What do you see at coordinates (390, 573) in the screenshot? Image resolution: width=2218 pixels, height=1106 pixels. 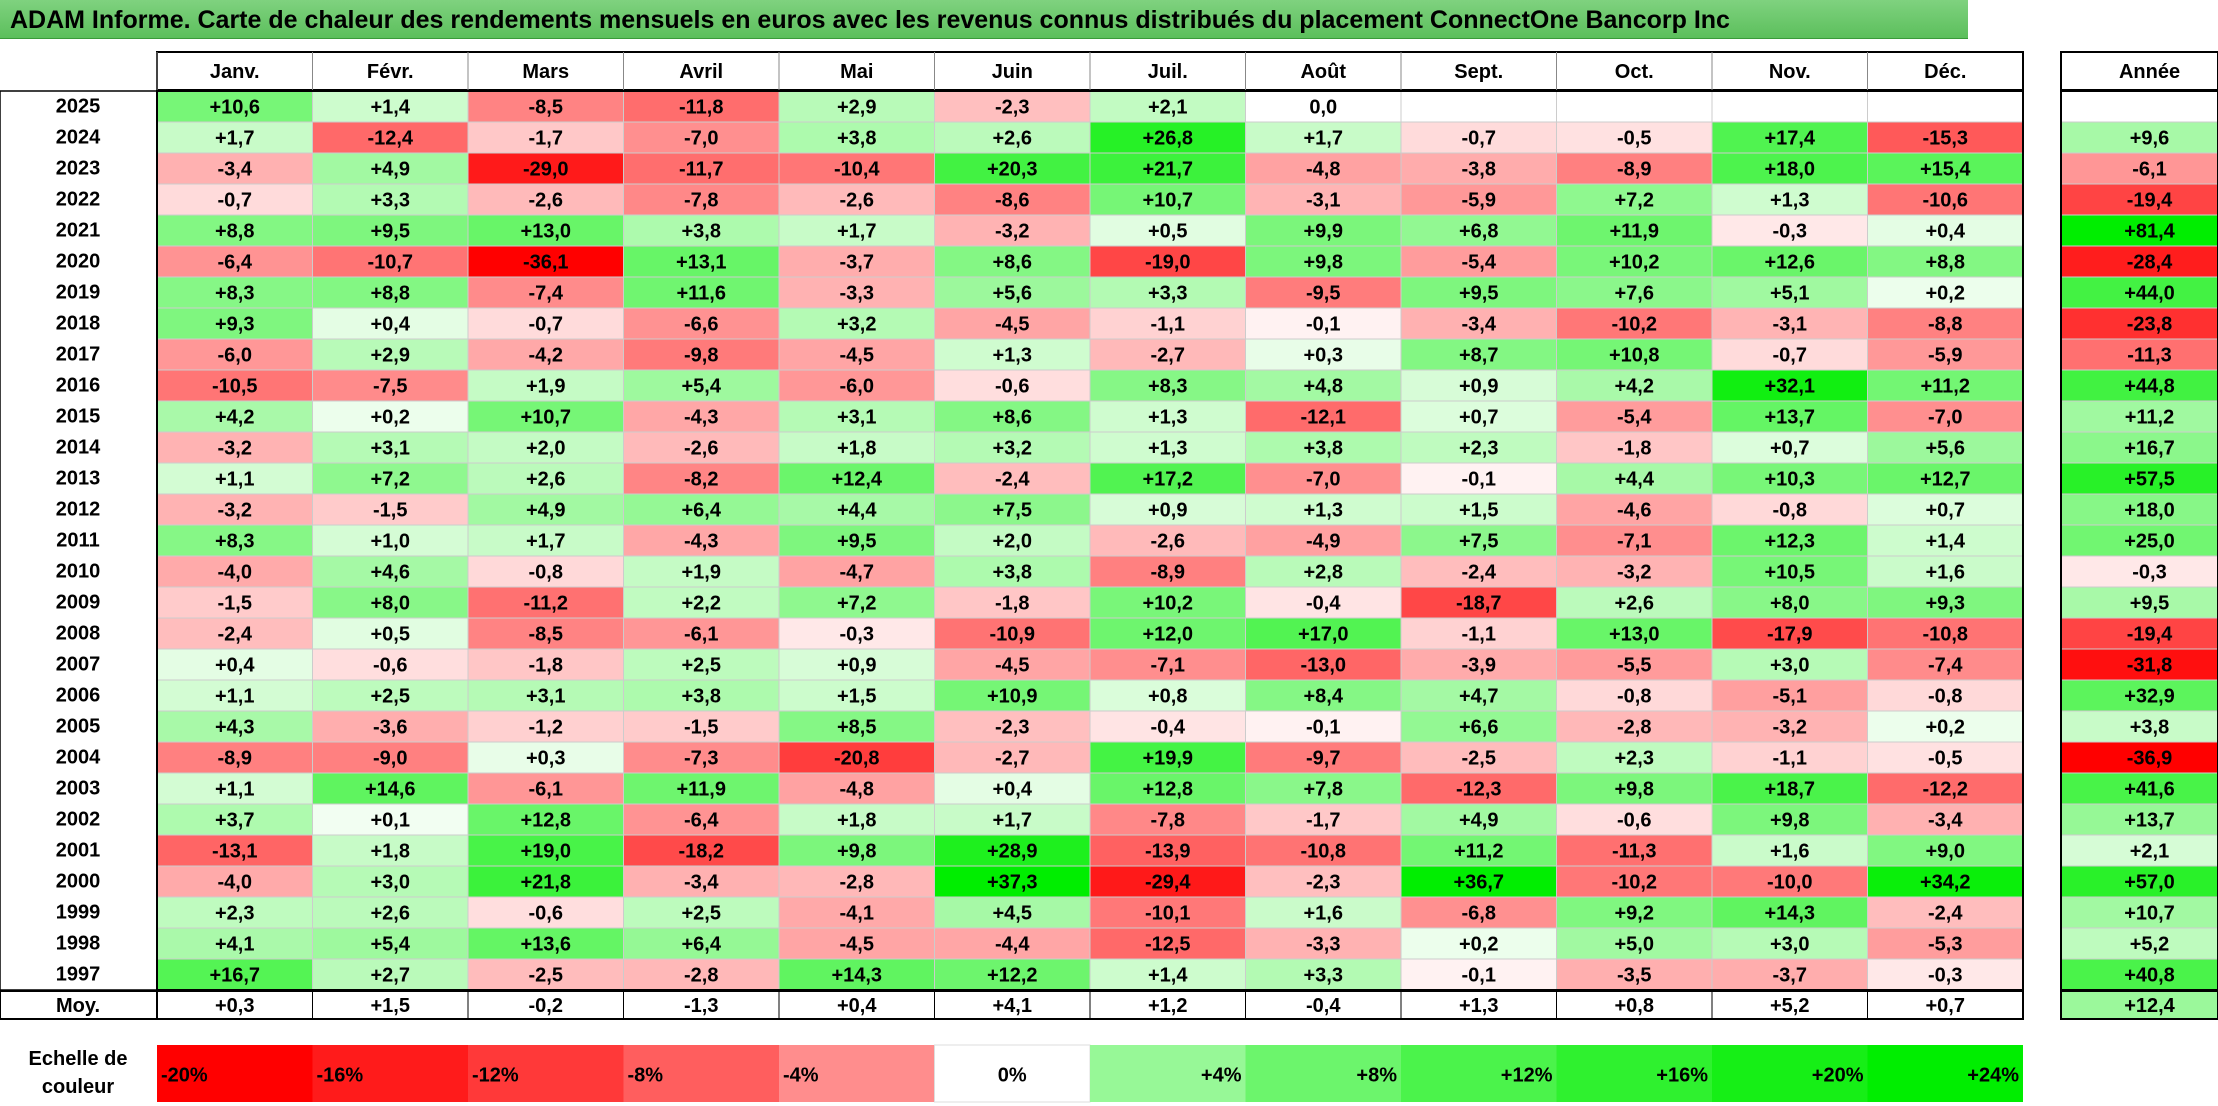 I see `cell-value: +4,6` at bounding box center [390, 573].